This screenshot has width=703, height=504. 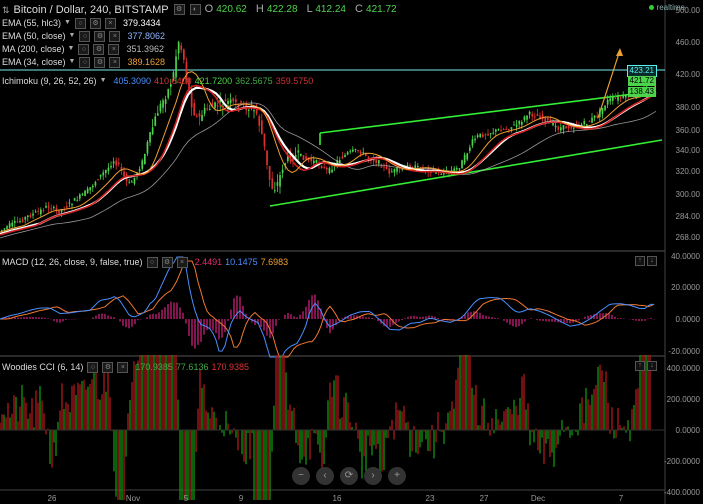 I want to click on price-tick-label: 284.00, so click(x=688, y=216).